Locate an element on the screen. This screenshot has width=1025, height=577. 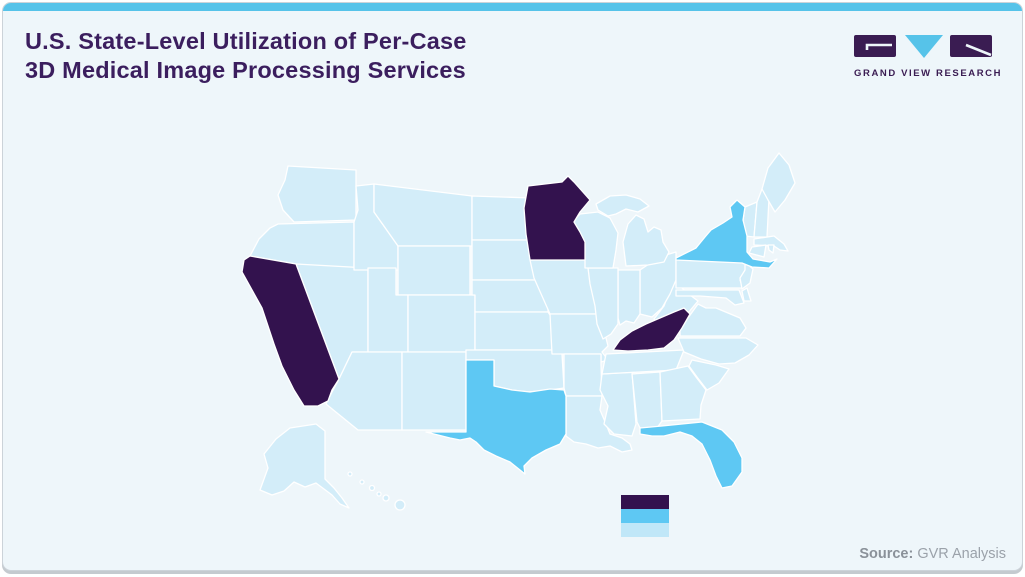
state-mn is located at coordinates (557, 218).